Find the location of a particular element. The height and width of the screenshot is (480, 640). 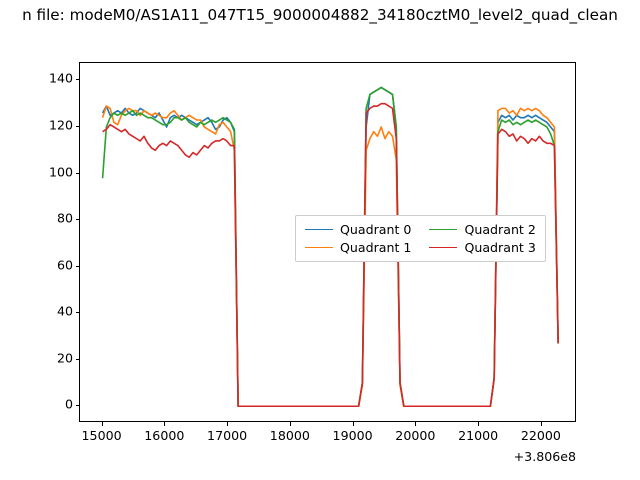

y-tick-label: 120 is located at coordinates (60, 125).